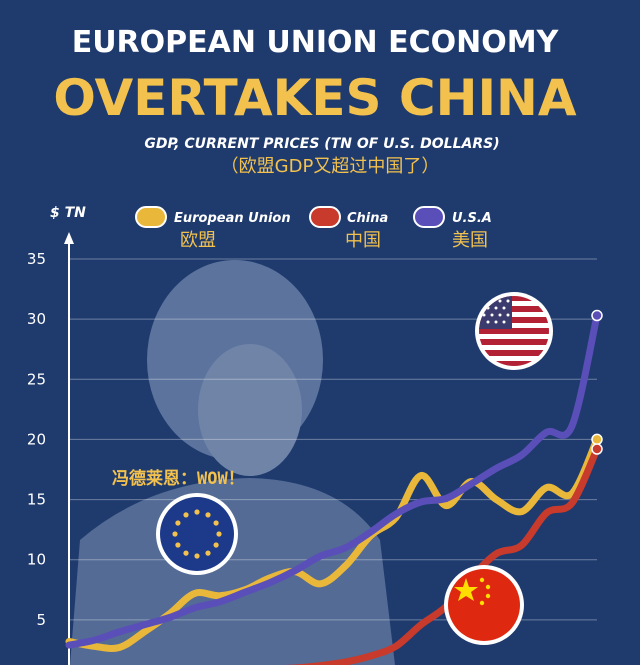 This screenshot has width=640, height=665. I want to click on legend-swatch-eu, so click(151, 217).